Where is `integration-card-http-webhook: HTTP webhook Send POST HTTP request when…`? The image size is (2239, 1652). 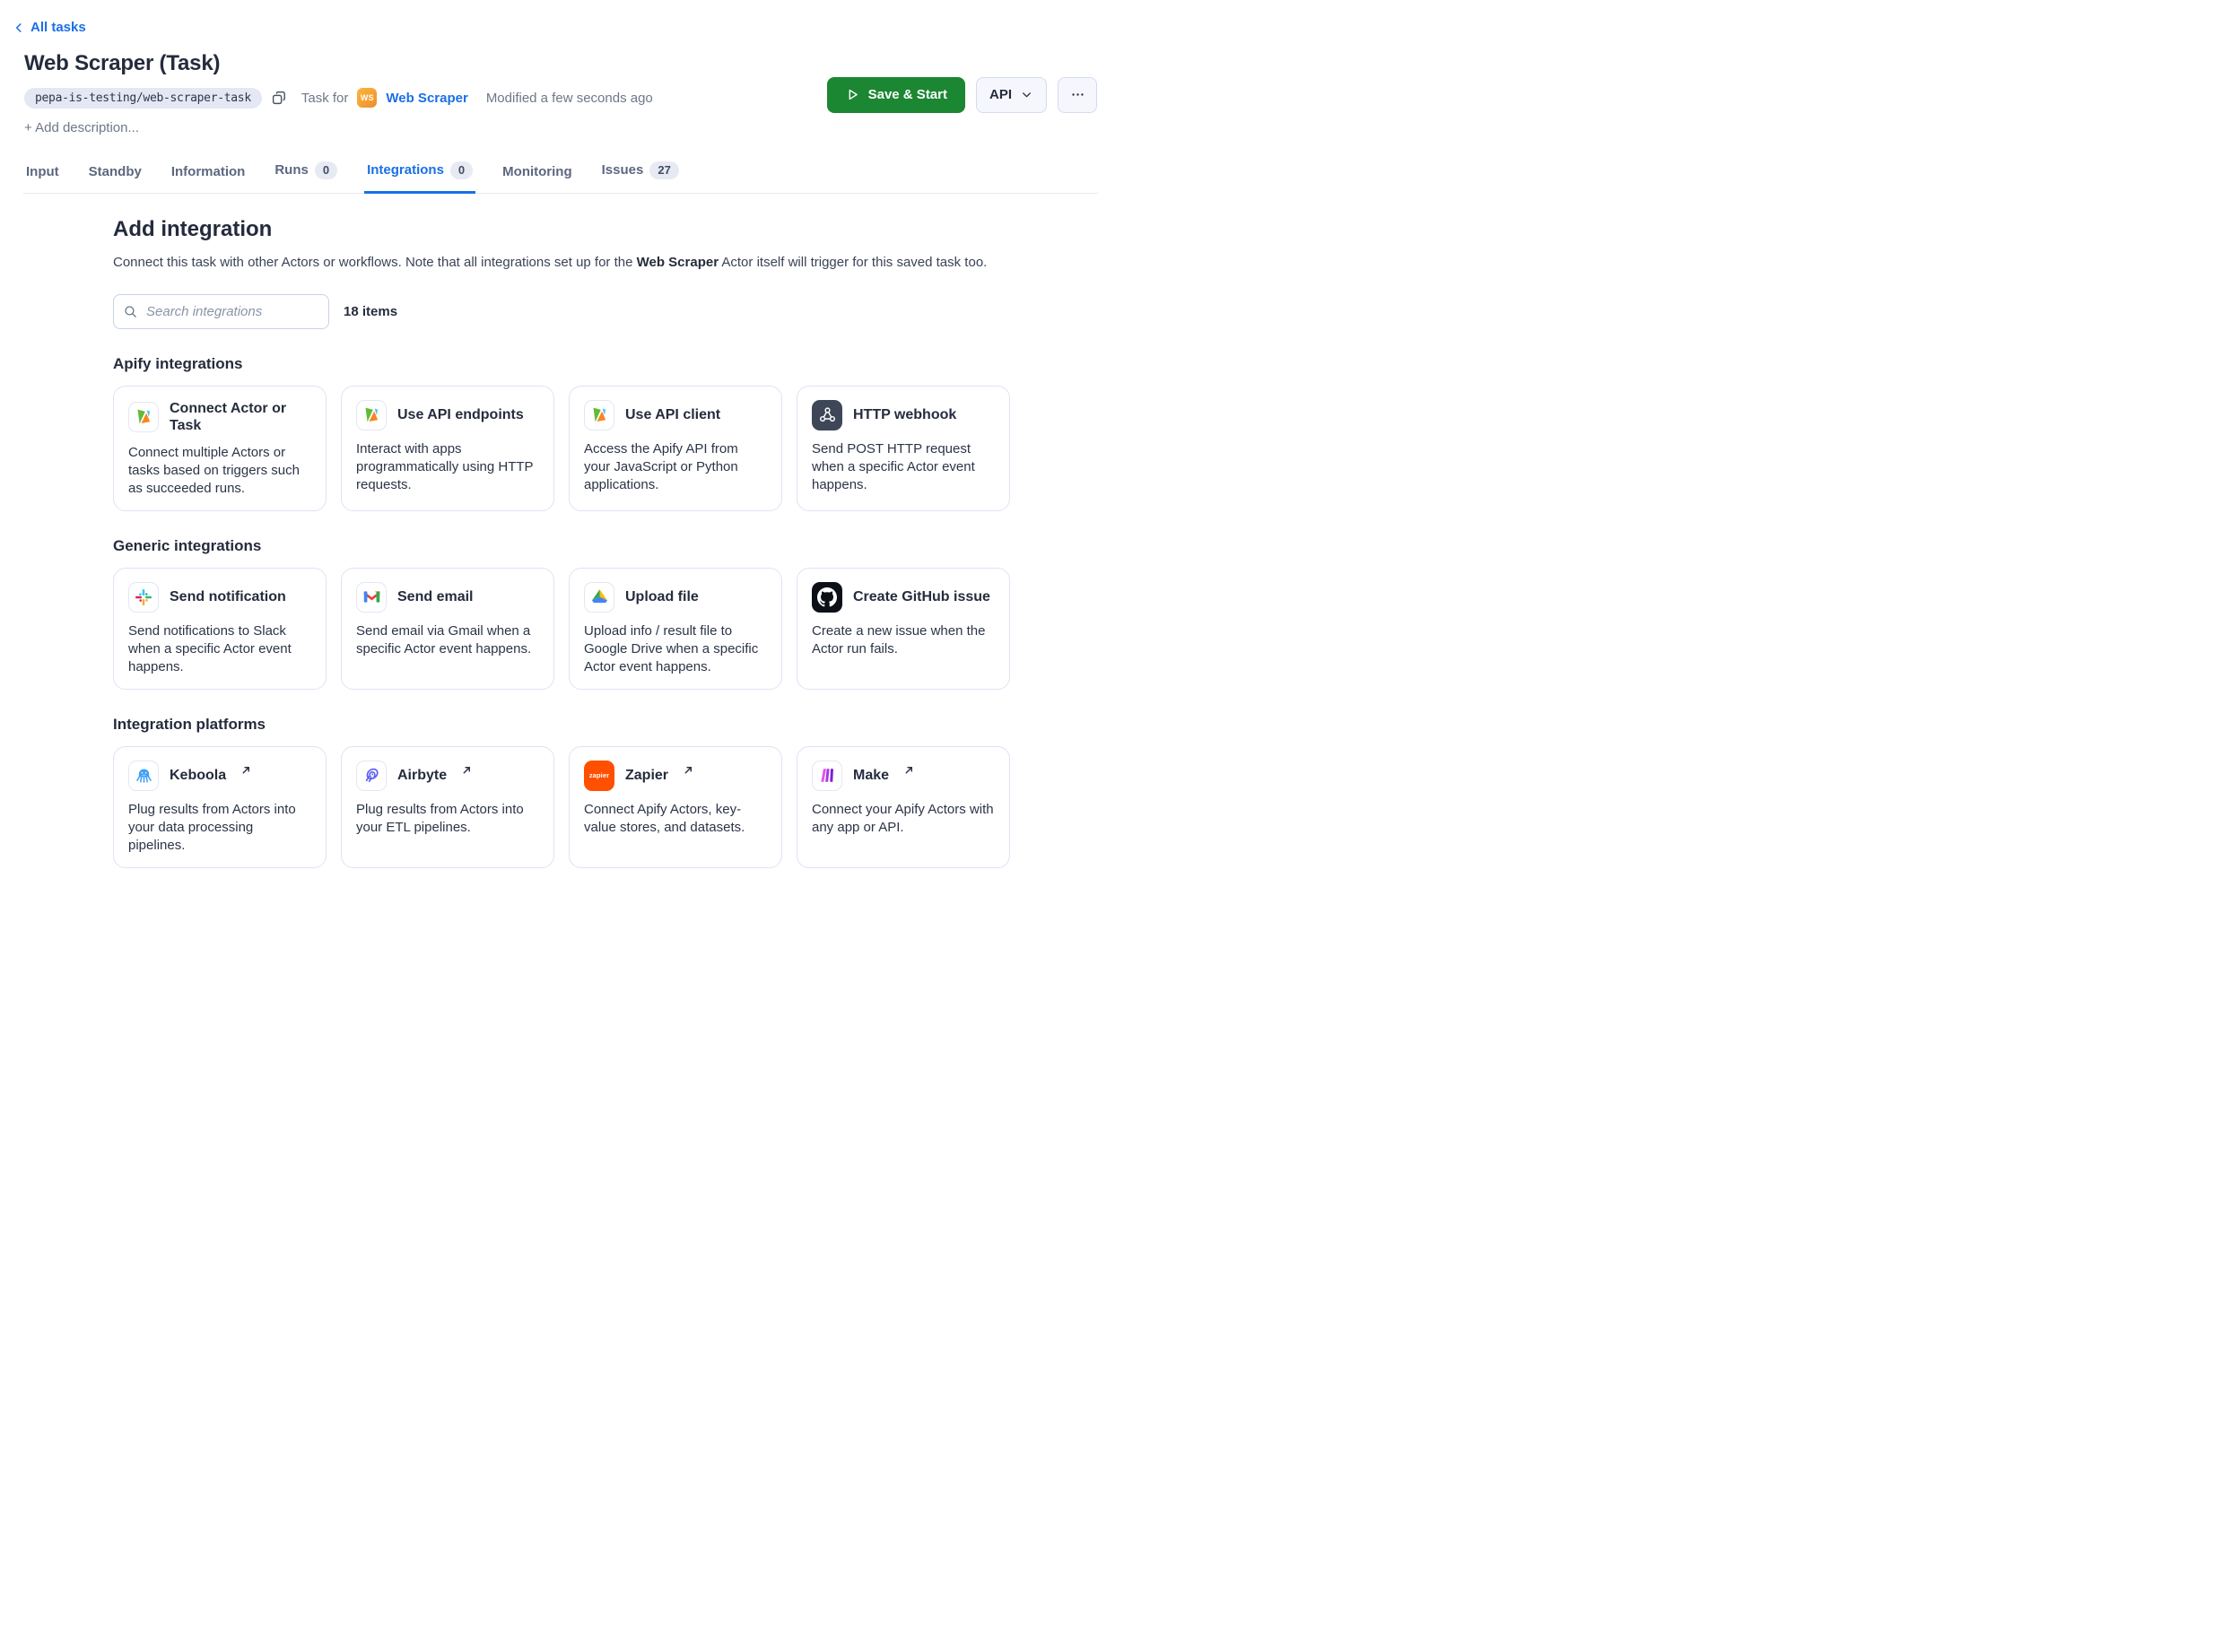
integration-card-http-webhook: HTTP webhook Send POST HTTP request when… is located at coordinates (903, 448).